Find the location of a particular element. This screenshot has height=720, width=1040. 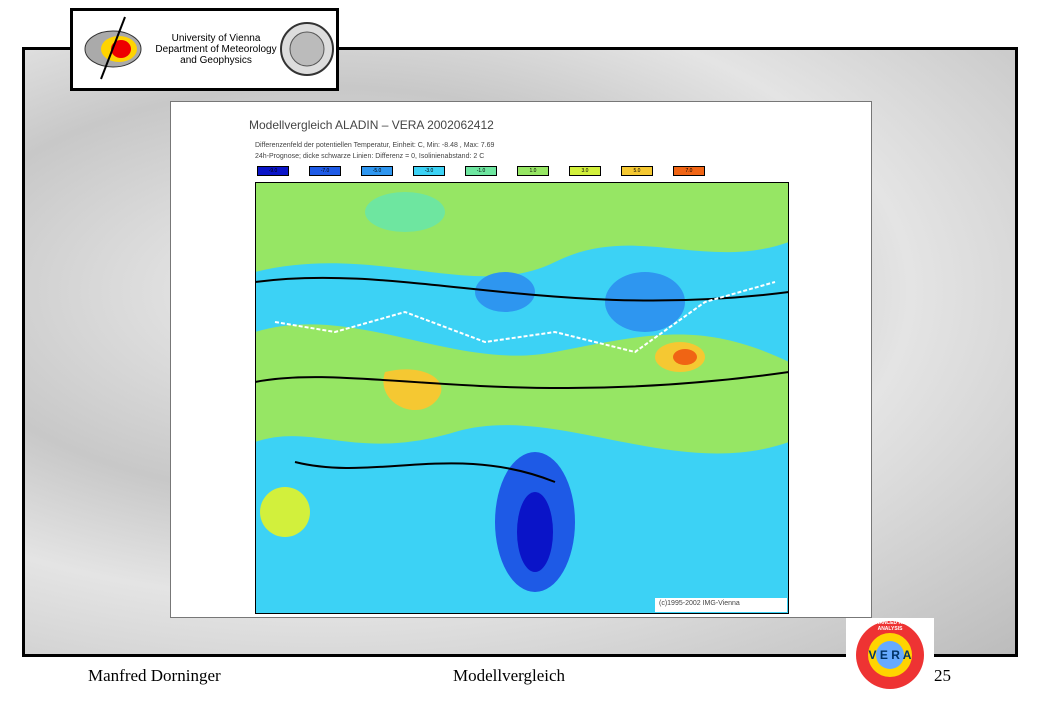

logo-text: Department of Meteorology is located at coordinates (216, 49).